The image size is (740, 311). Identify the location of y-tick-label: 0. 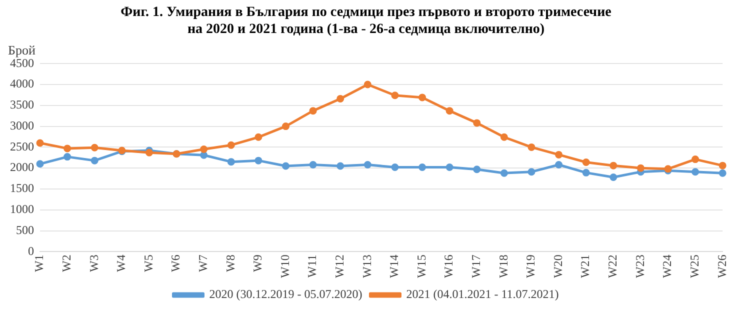
(31, 251).